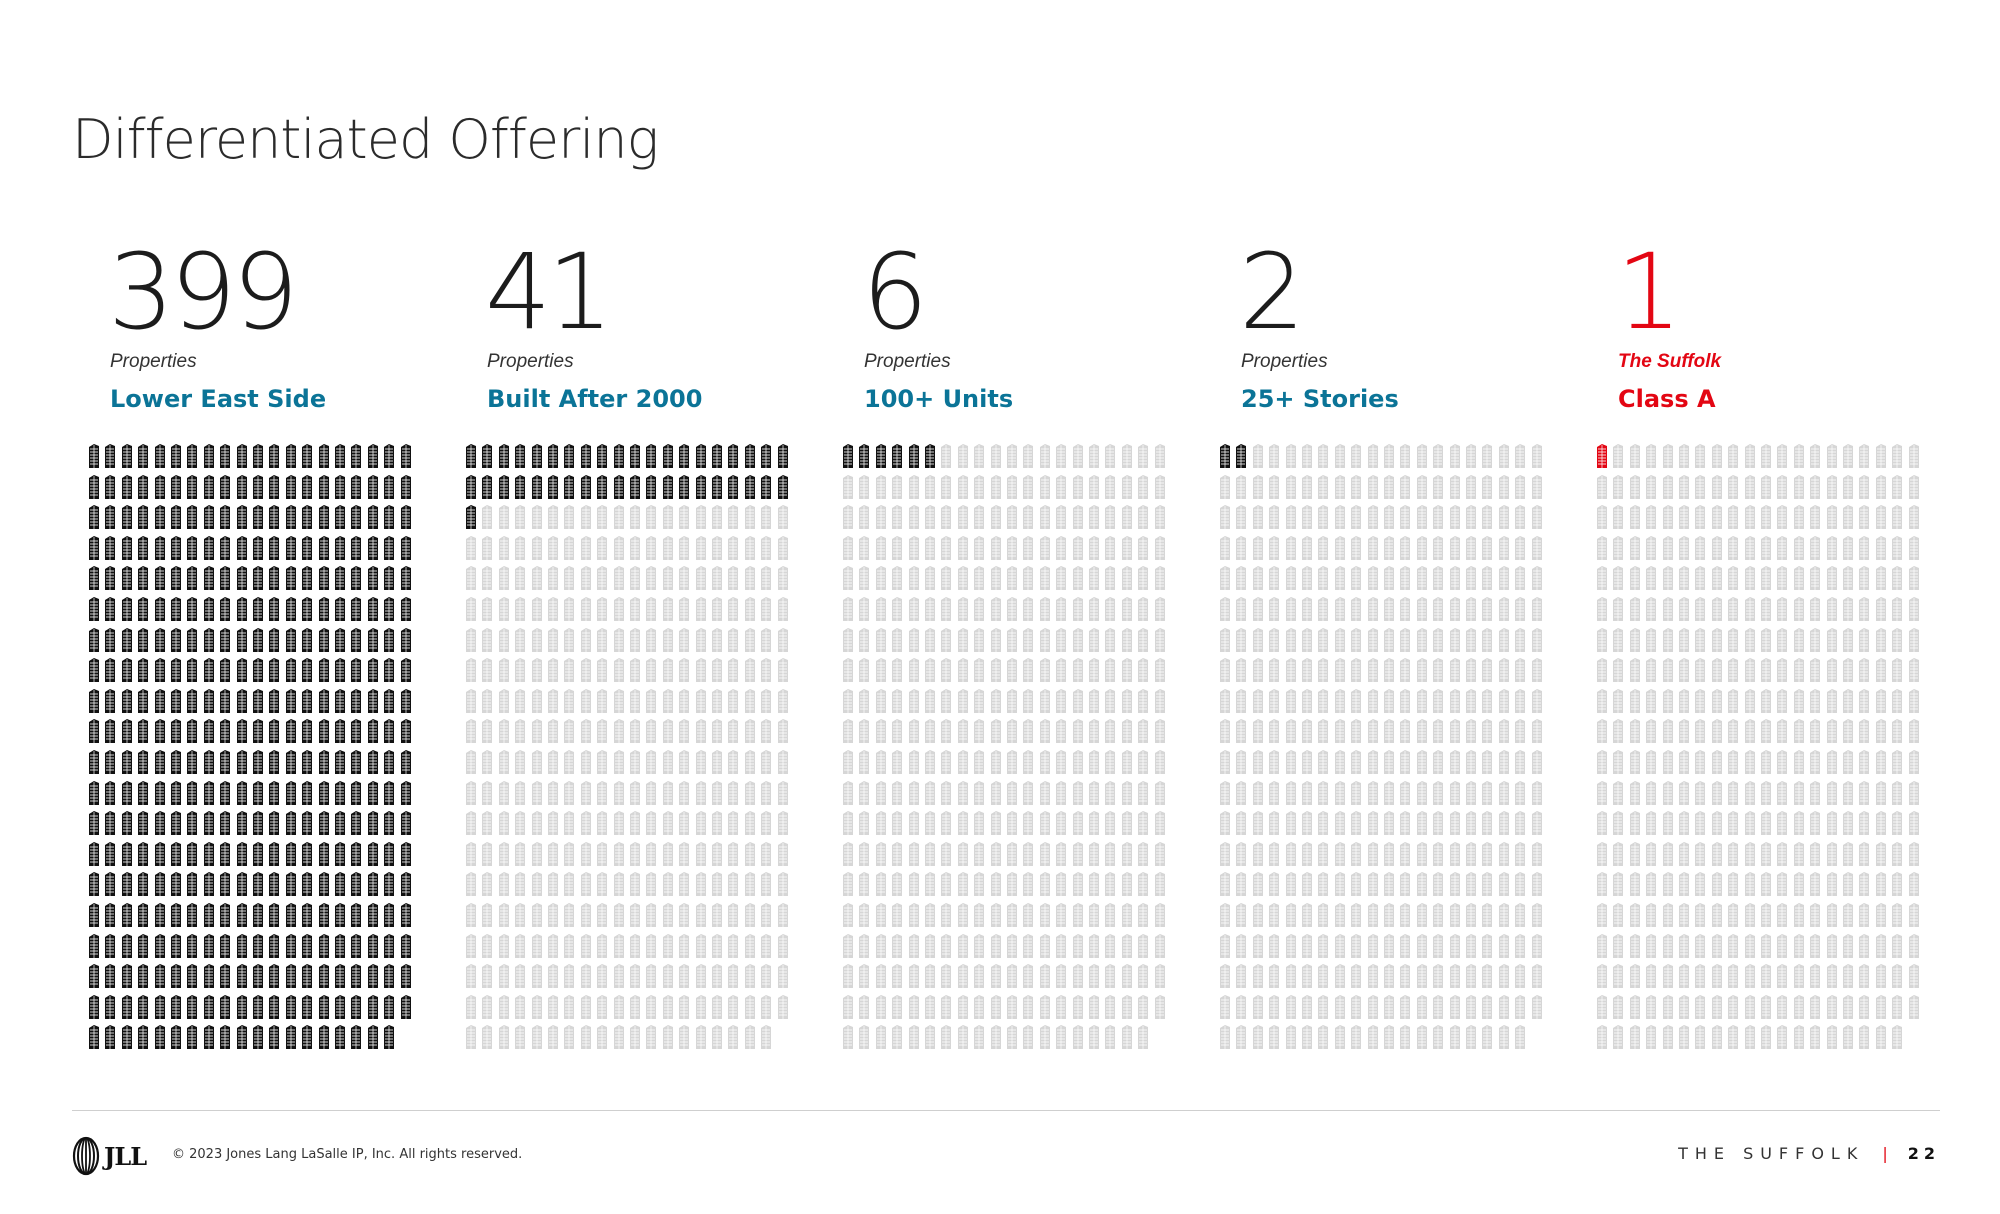 The image size is (2000, 1214). Describe the element at coordinates (273, 293) in the screenshot. I see `stat-number: 399` at that location.